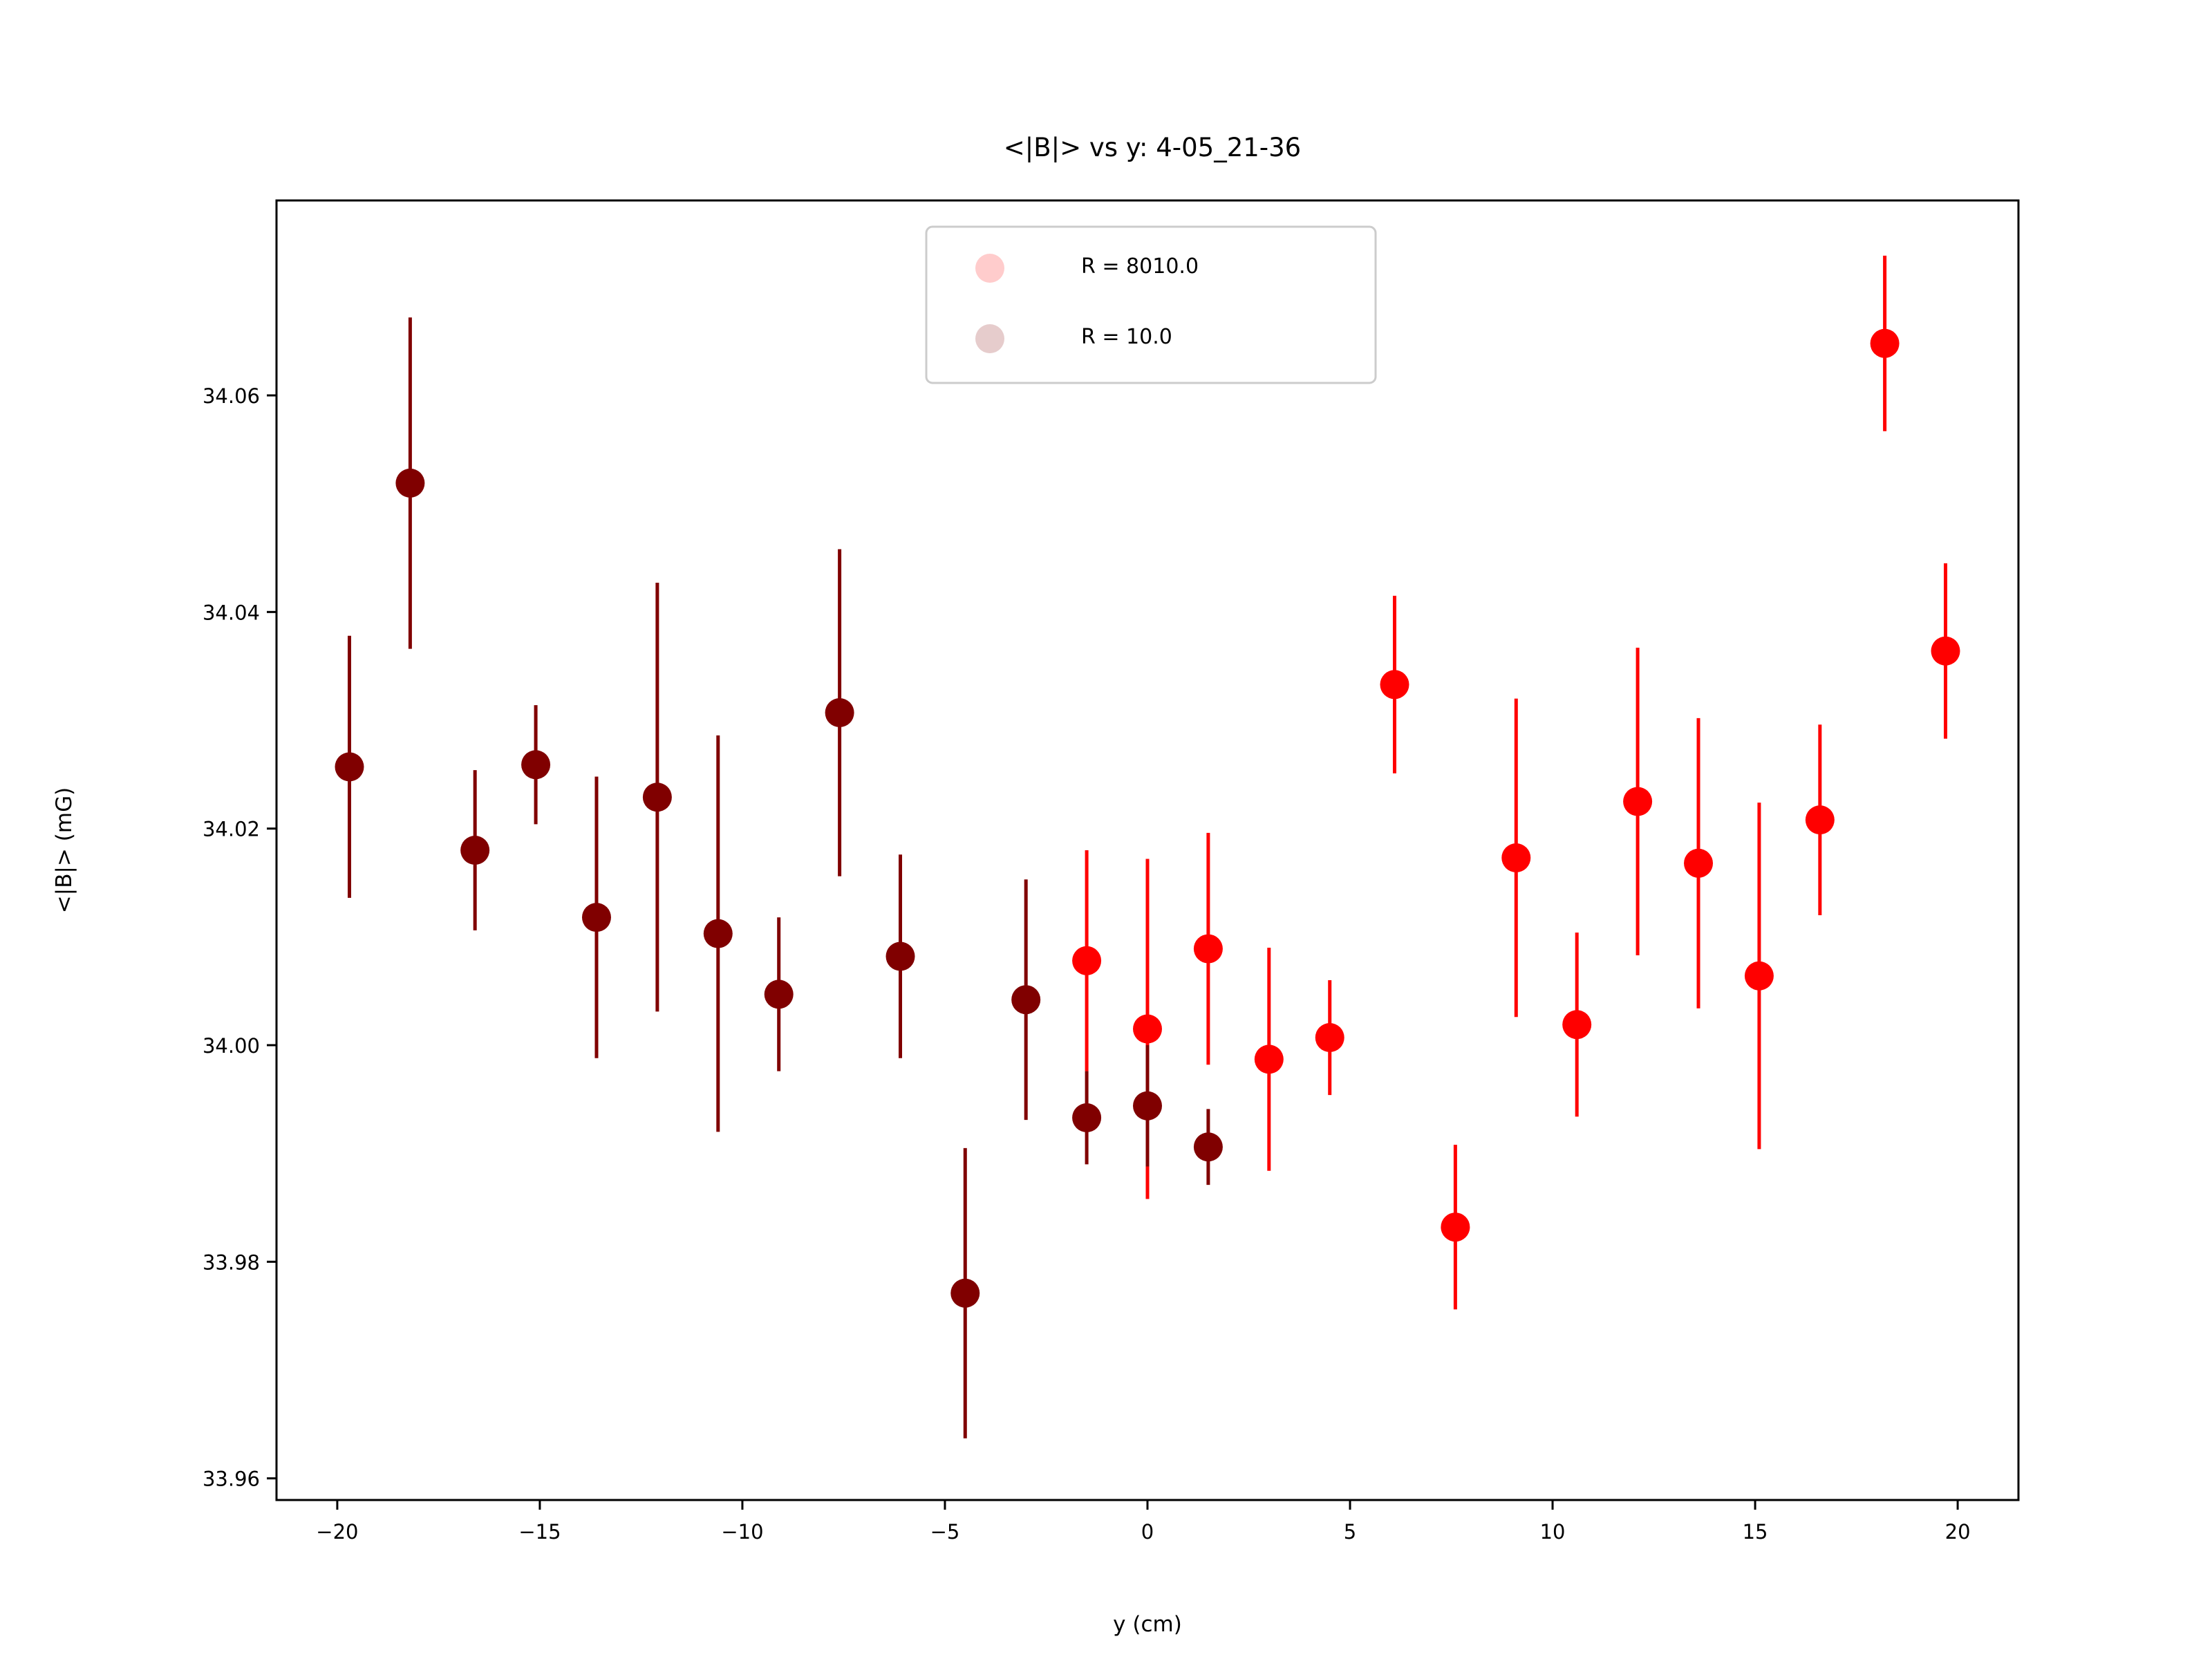 The height and width of the screenshot is (1659, 2212). I want to click on legend-label-r8010: R = 8010.0, so click(1140, 266).